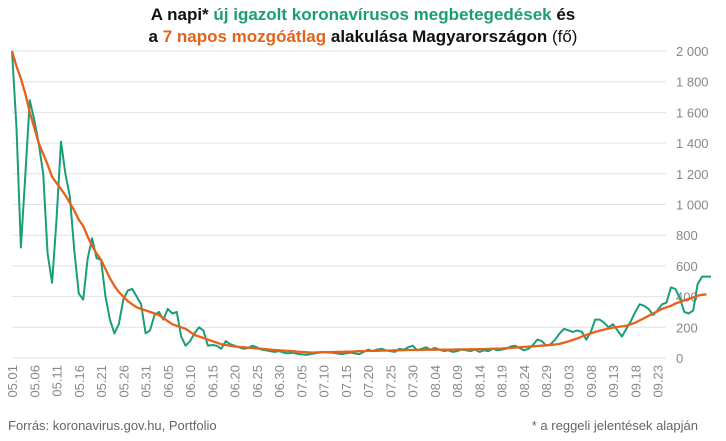 Image resolution: width=726 pixels, height=441 pixels. I want to click on x-tick-label: 05.06, so click(34, 381).